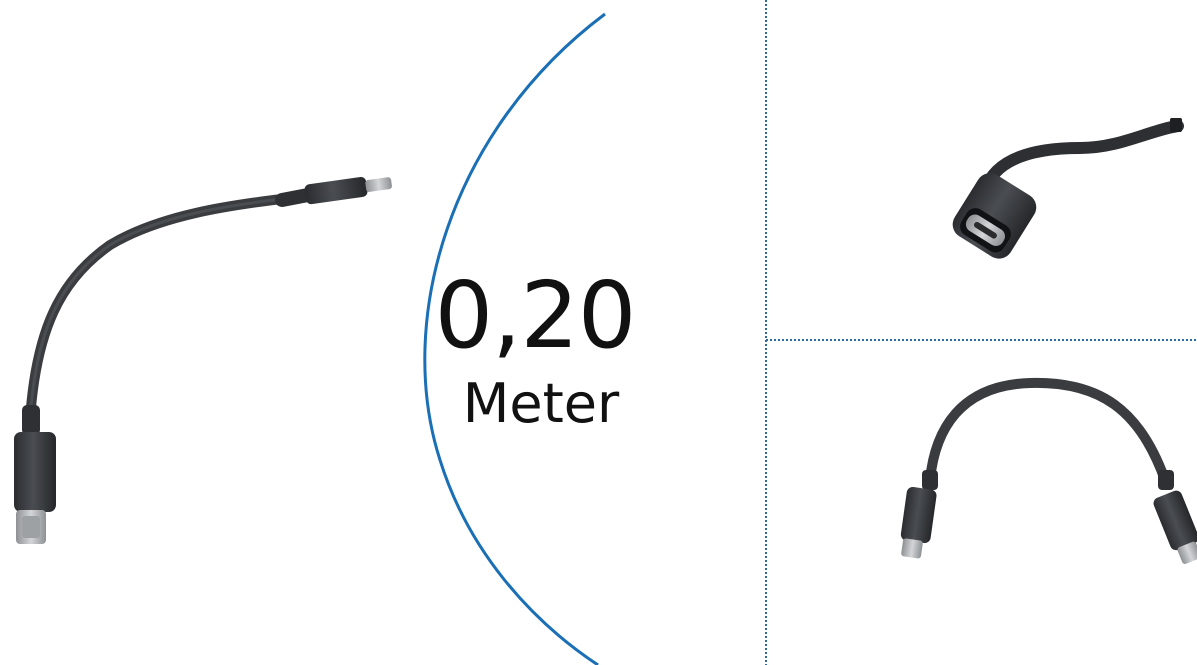  I want to click on length-value: 0,20, so click(535, 315).